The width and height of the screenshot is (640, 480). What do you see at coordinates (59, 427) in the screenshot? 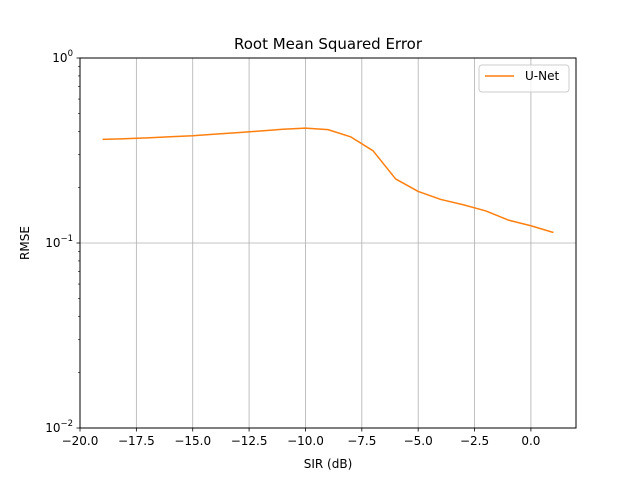
I see `y-tick-label: 10⁻²` at bounding box center [59, 427].